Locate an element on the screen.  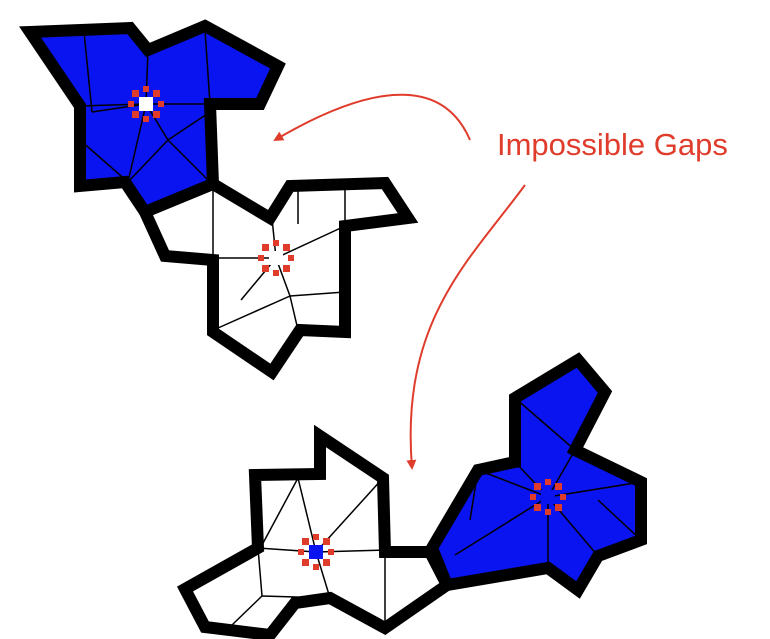
upper-blue-tile is located at coordinates (152, 119).